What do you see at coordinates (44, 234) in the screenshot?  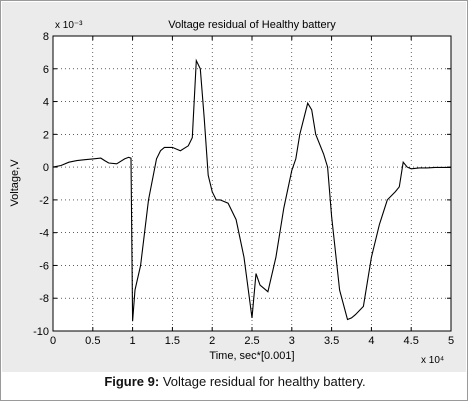 I see `y-tick-label: -4` at bounding box center [44, 234].